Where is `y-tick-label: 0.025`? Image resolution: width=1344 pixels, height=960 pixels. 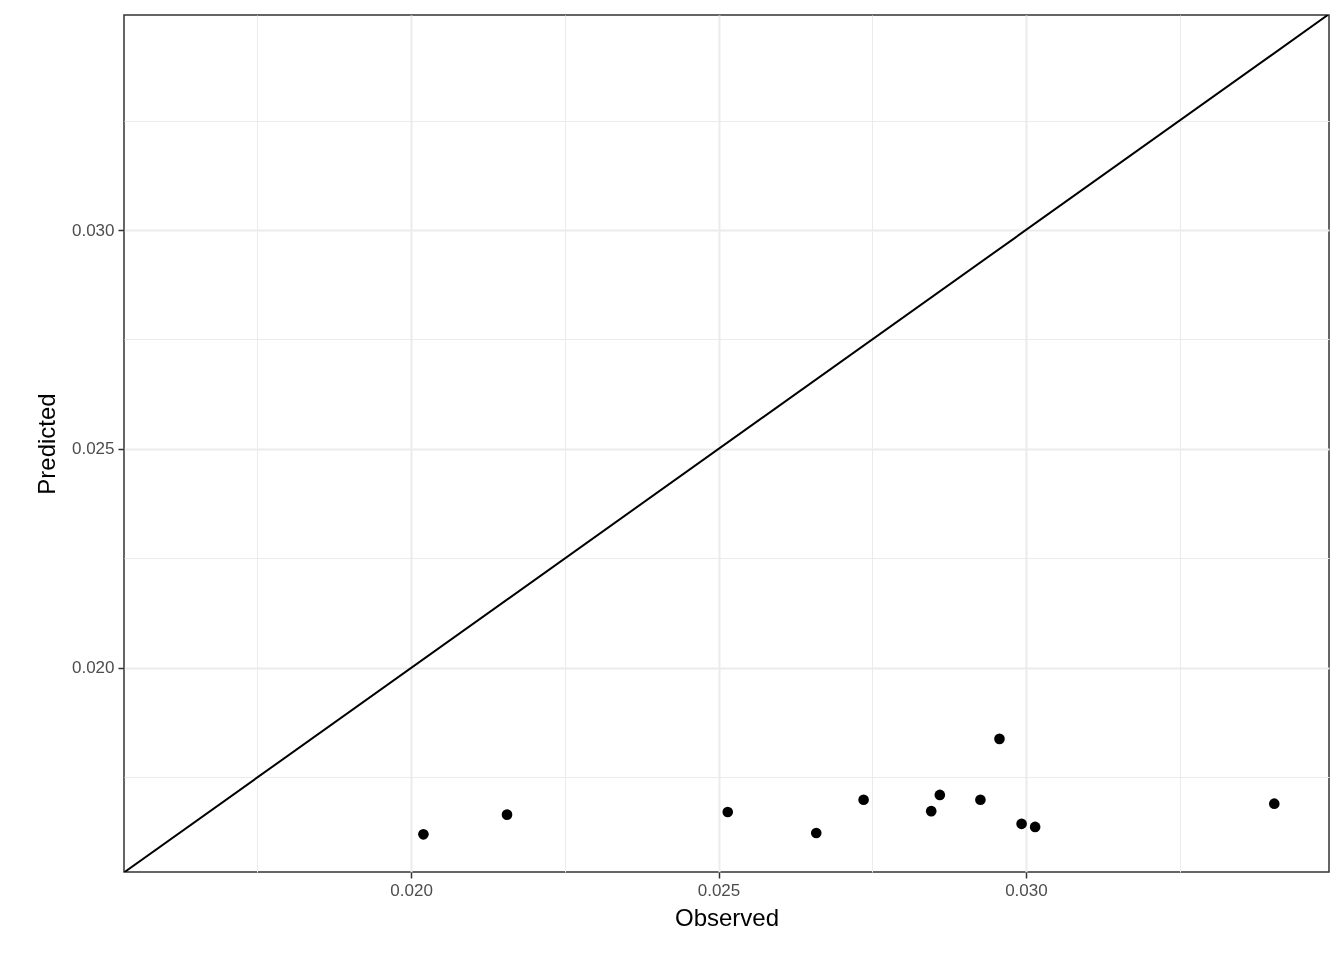
y-tick-label: 0.025 is located at coordinates (93, 449).